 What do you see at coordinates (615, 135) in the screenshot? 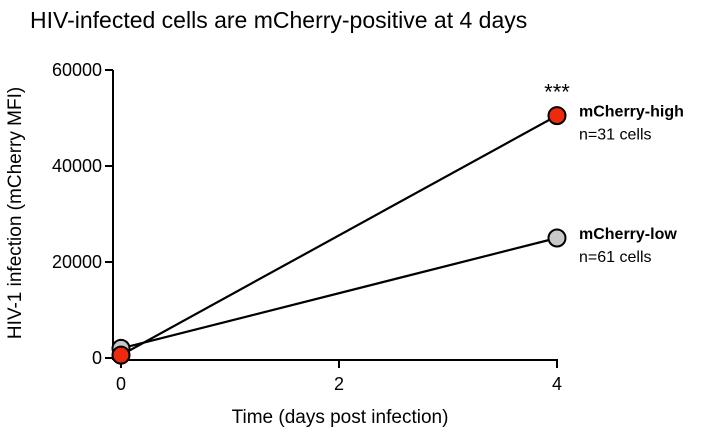
I see `series-count-label: n=31 cells` at bounding box center [615, 135].